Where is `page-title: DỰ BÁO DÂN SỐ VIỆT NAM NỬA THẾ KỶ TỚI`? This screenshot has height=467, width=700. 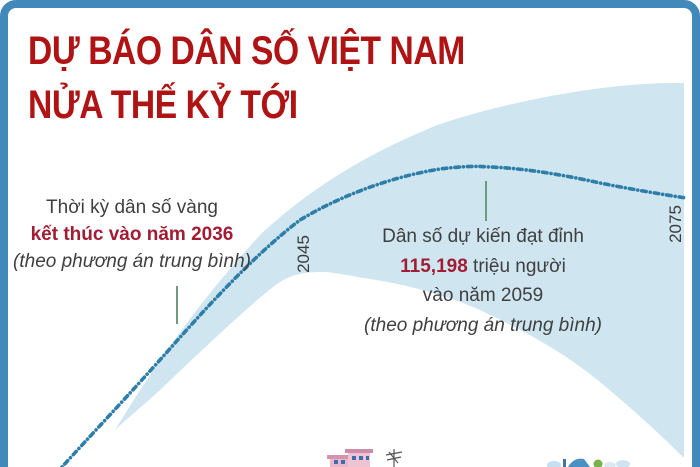 page-title: DỰ BÁO DÂN SỐ VIỆT NAM NỬA THẾ KỶ TỚI is located at coordinates (246, 78).